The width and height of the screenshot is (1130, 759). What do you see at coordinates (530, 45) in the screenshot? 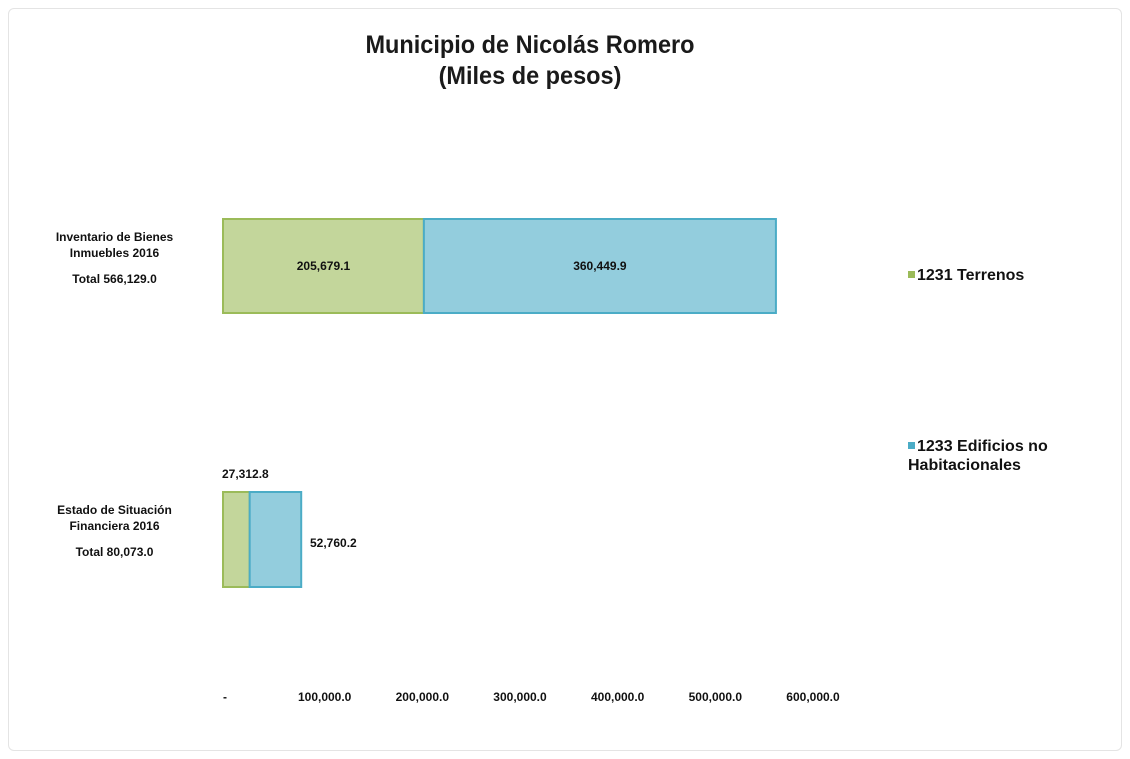
I see `chart-title: Municipio de Nicolás Romero` at bounding box center [530, 45].